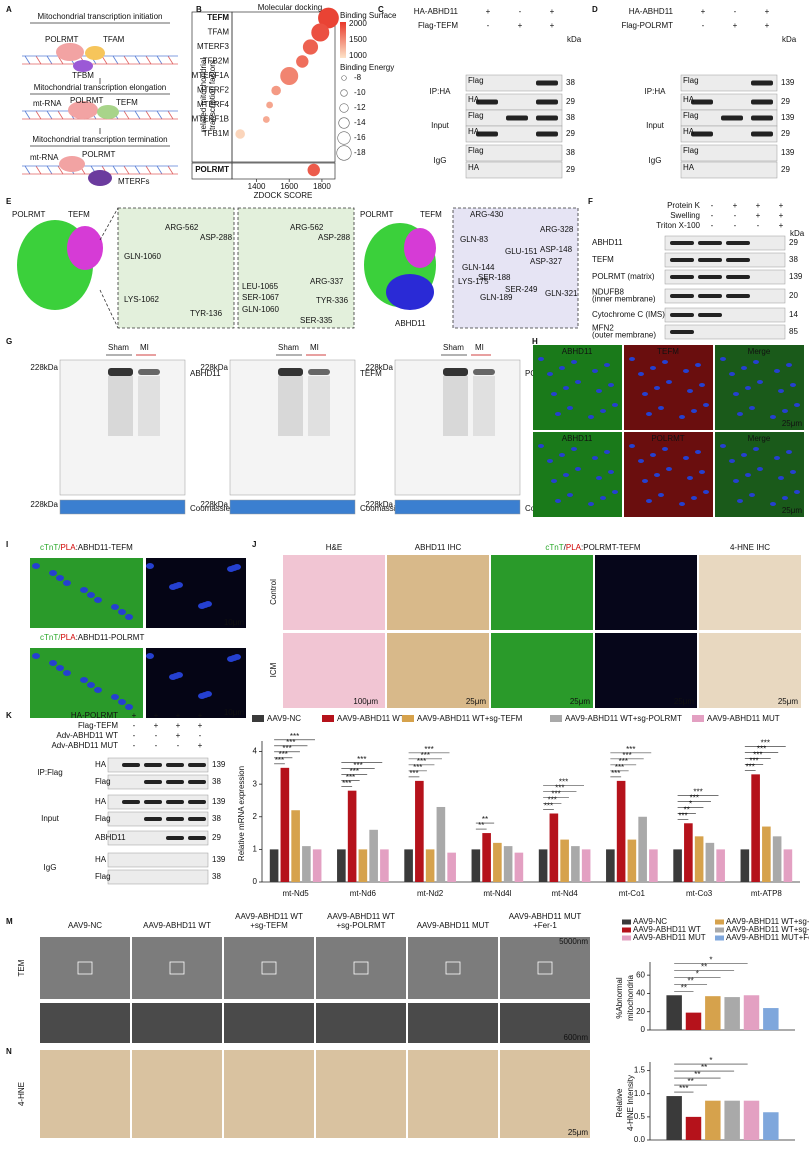 The height and width of the screenshot is (1150, 809). I want to click on y-tick-label: TFAM, so click(219, 32).